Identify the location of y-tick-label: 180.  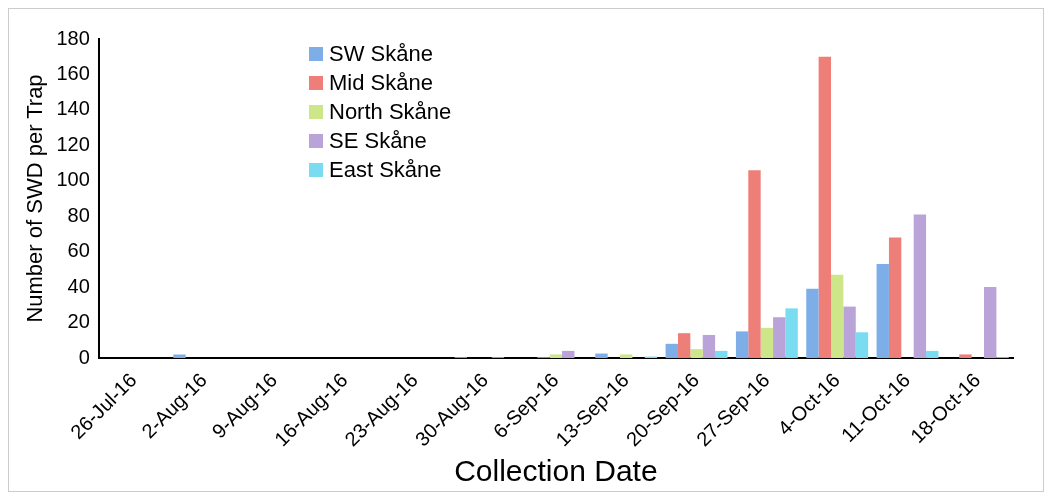
(73, 37).